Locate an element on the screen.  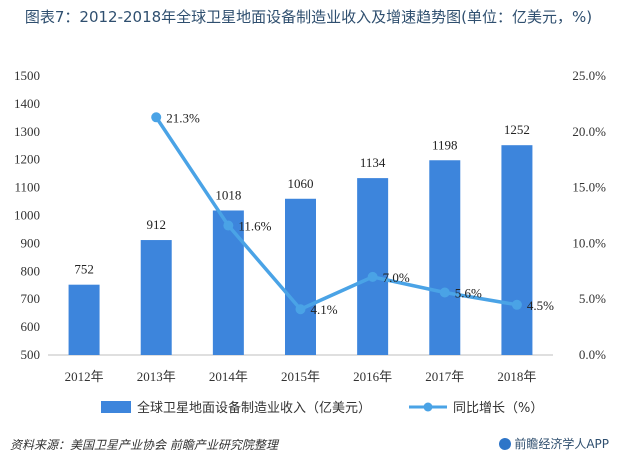
growth-value-label: 7.0% is located at coordinates (396, 277).